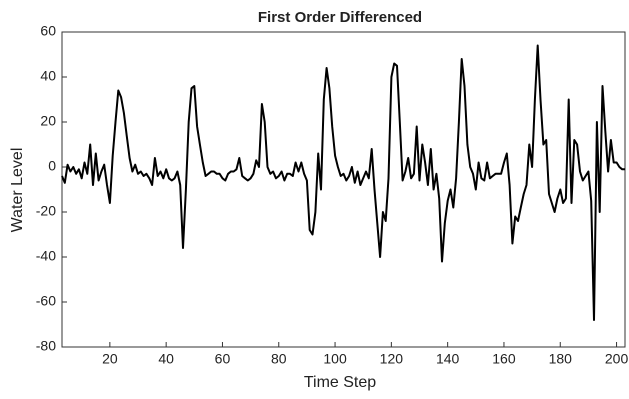  I want to click on x-label: Time Step, so click(340, 382).